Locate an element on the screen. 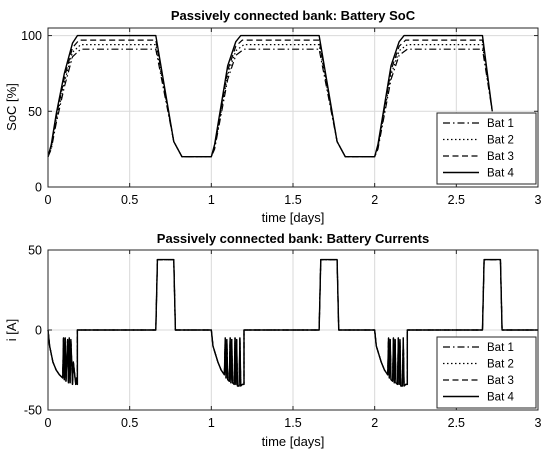 Image resolution: width=550 pixels, height=460 pixels. soc-y-tick-label-0: 0 is located at coordinates (38, 188).